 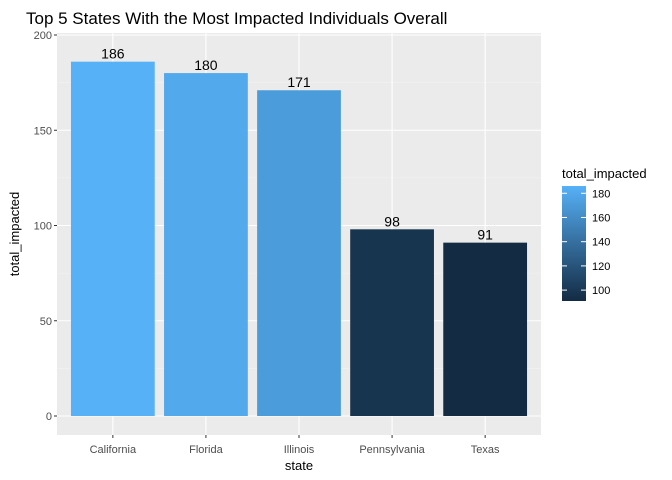 What do you see at coordinates (485, 450) in the screenshot?
I see `x-tick-label: Texas` at bounding box center [485, 450].